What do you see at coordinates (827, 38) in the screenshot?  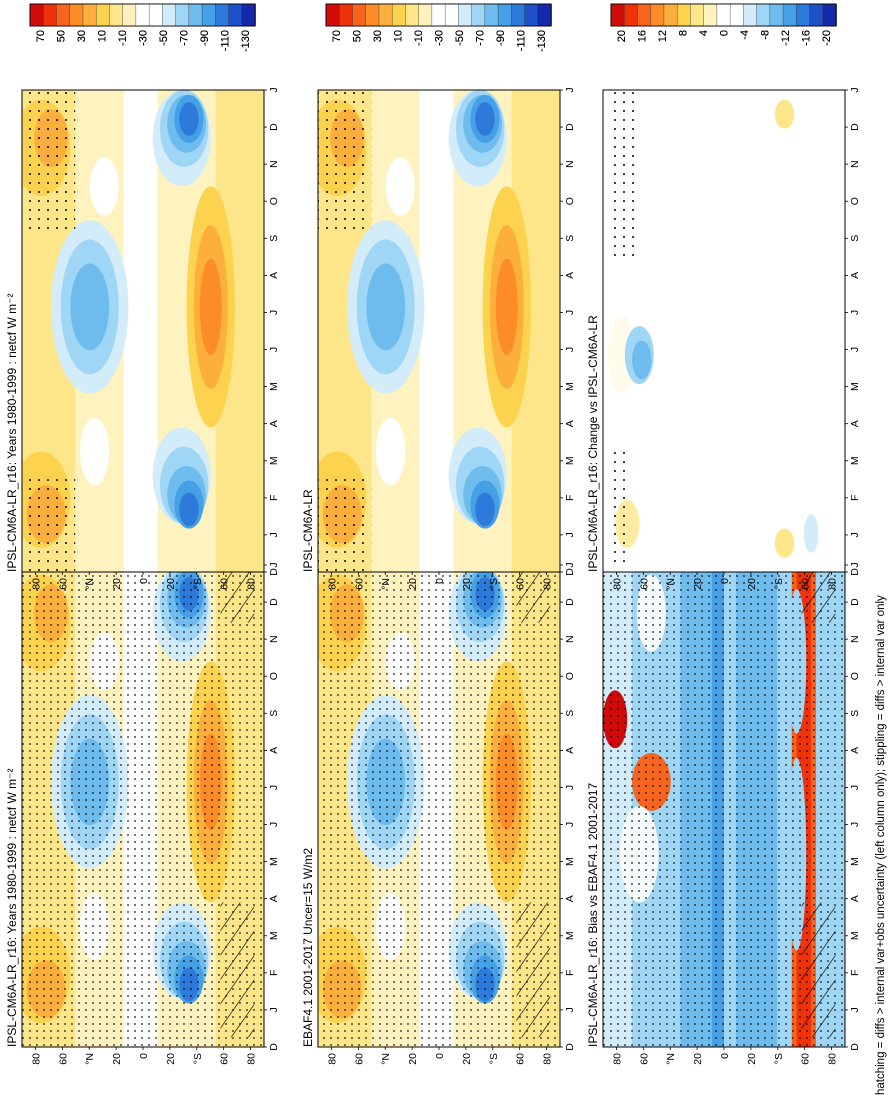 I see `colorbar-label: -20` at bounding box center [827, 38].